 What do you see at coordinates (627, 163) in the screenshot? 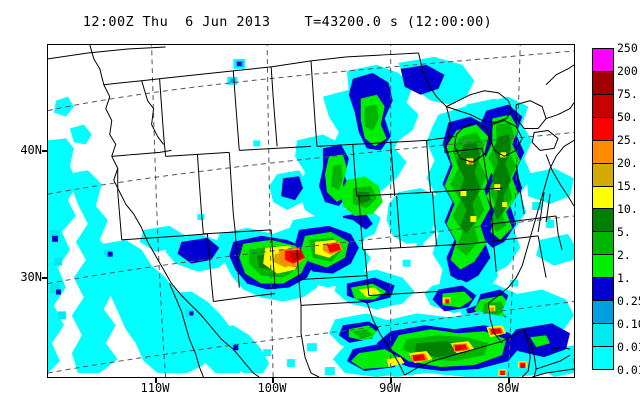
I see `colorbar-label-20: 20.` at bounding box center [627, 163].